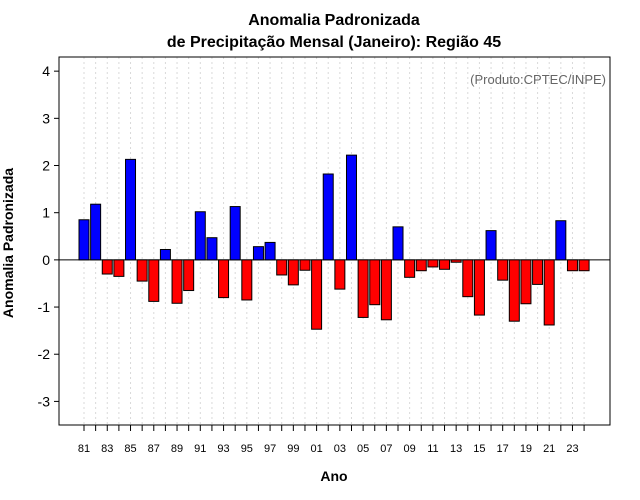 This screenshot has width=640, height=500. What do you see at coordinates (46, 118) in the screenshot?
I see `y-tick-label: 3` at bounding box center [46, 118].